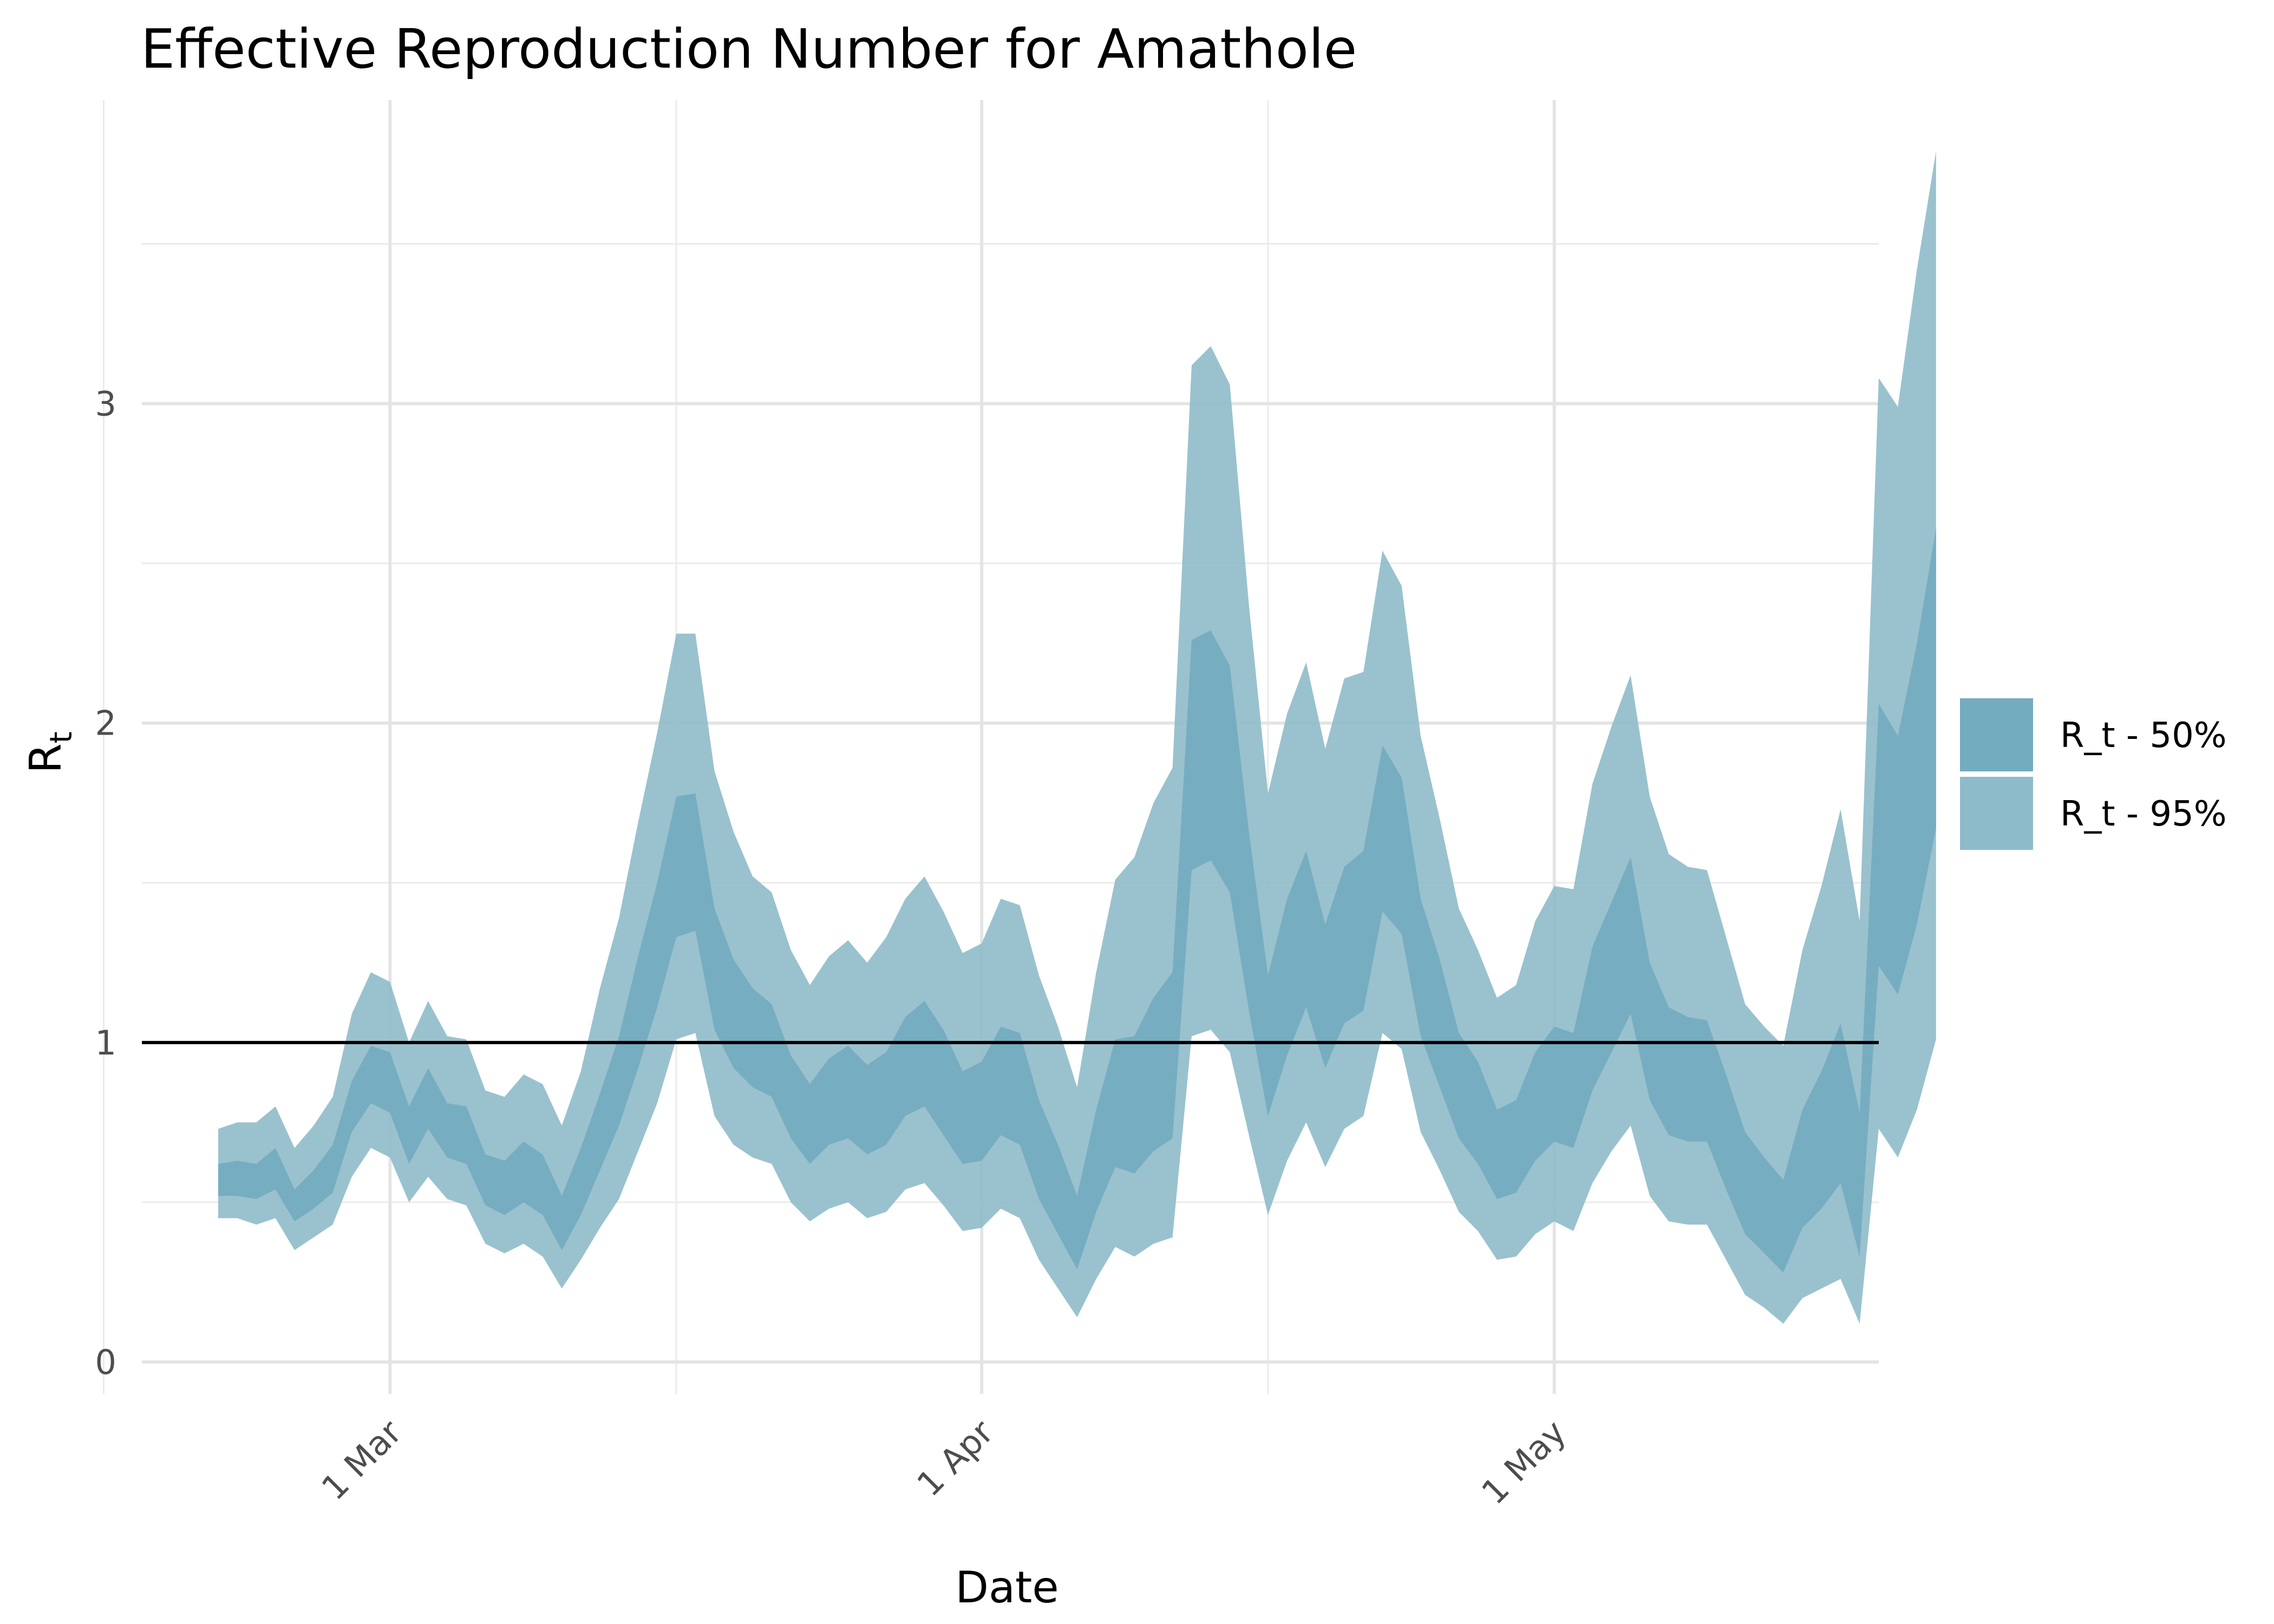 Image resolution: width=2274 pixels, height=1624 pixels. Describe the element at coordinates (2144, 814) in the screenshot. I see `legend-label: R_t - 95%` at that location.